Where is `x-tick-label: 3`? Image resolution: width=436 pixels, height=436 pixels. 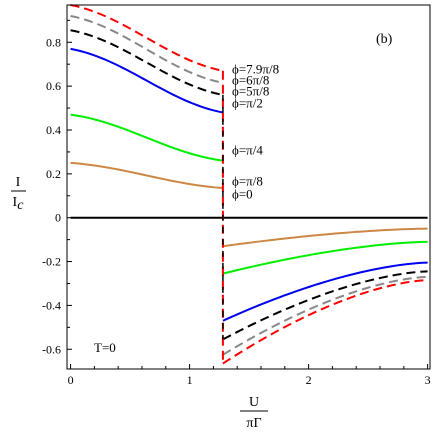
x-tick-label: 3 is located at coordinates (428, 380).